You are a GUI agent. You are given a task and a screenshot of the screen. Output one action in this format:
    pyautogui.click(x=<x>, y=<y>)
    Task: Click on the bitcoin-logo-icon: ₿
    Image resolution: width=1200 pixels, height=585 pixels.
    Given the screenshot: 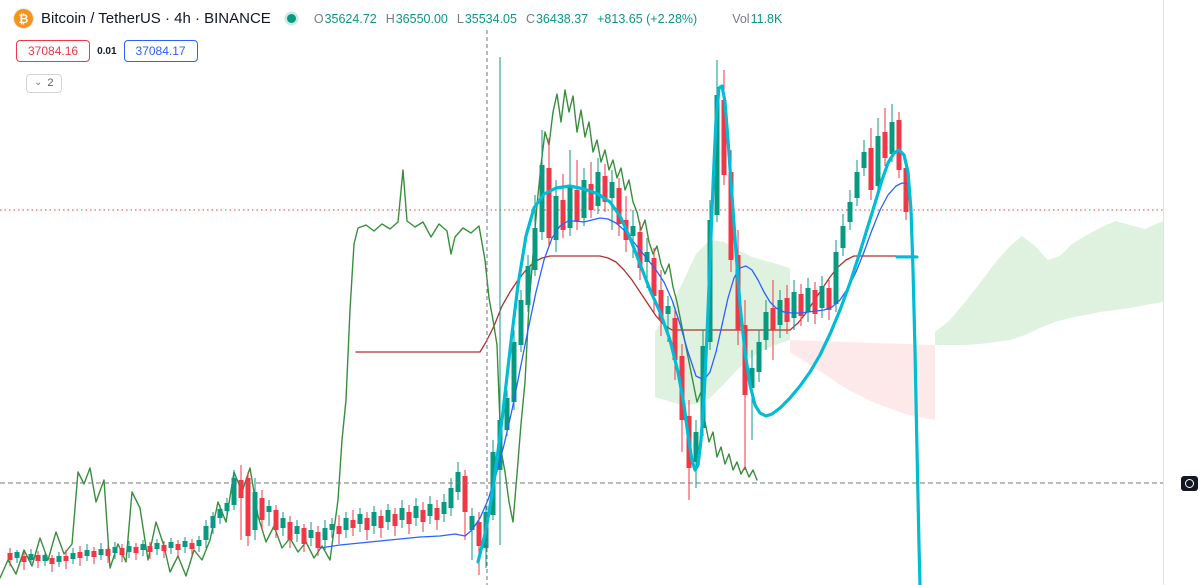 What is the action you would take?
    pyautogui.click(x=23, y=18)
    